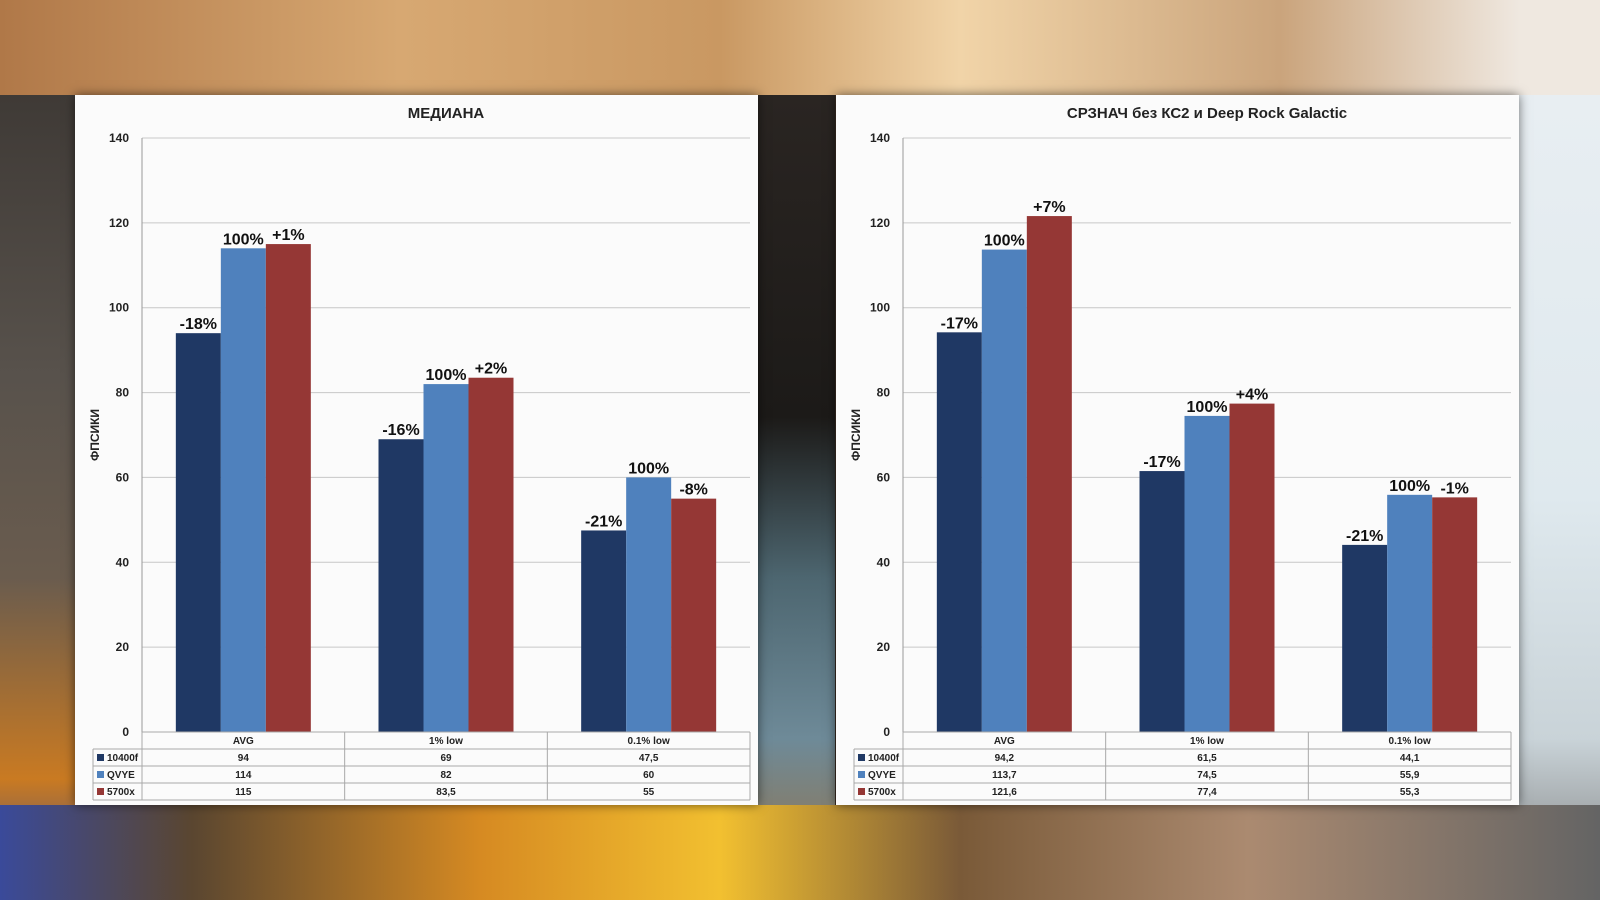 This screenshot has width=1600, height=900. Describe the element at coordinates (1454, 488) in the screenshot. I see `data-label: -1%` at that location.